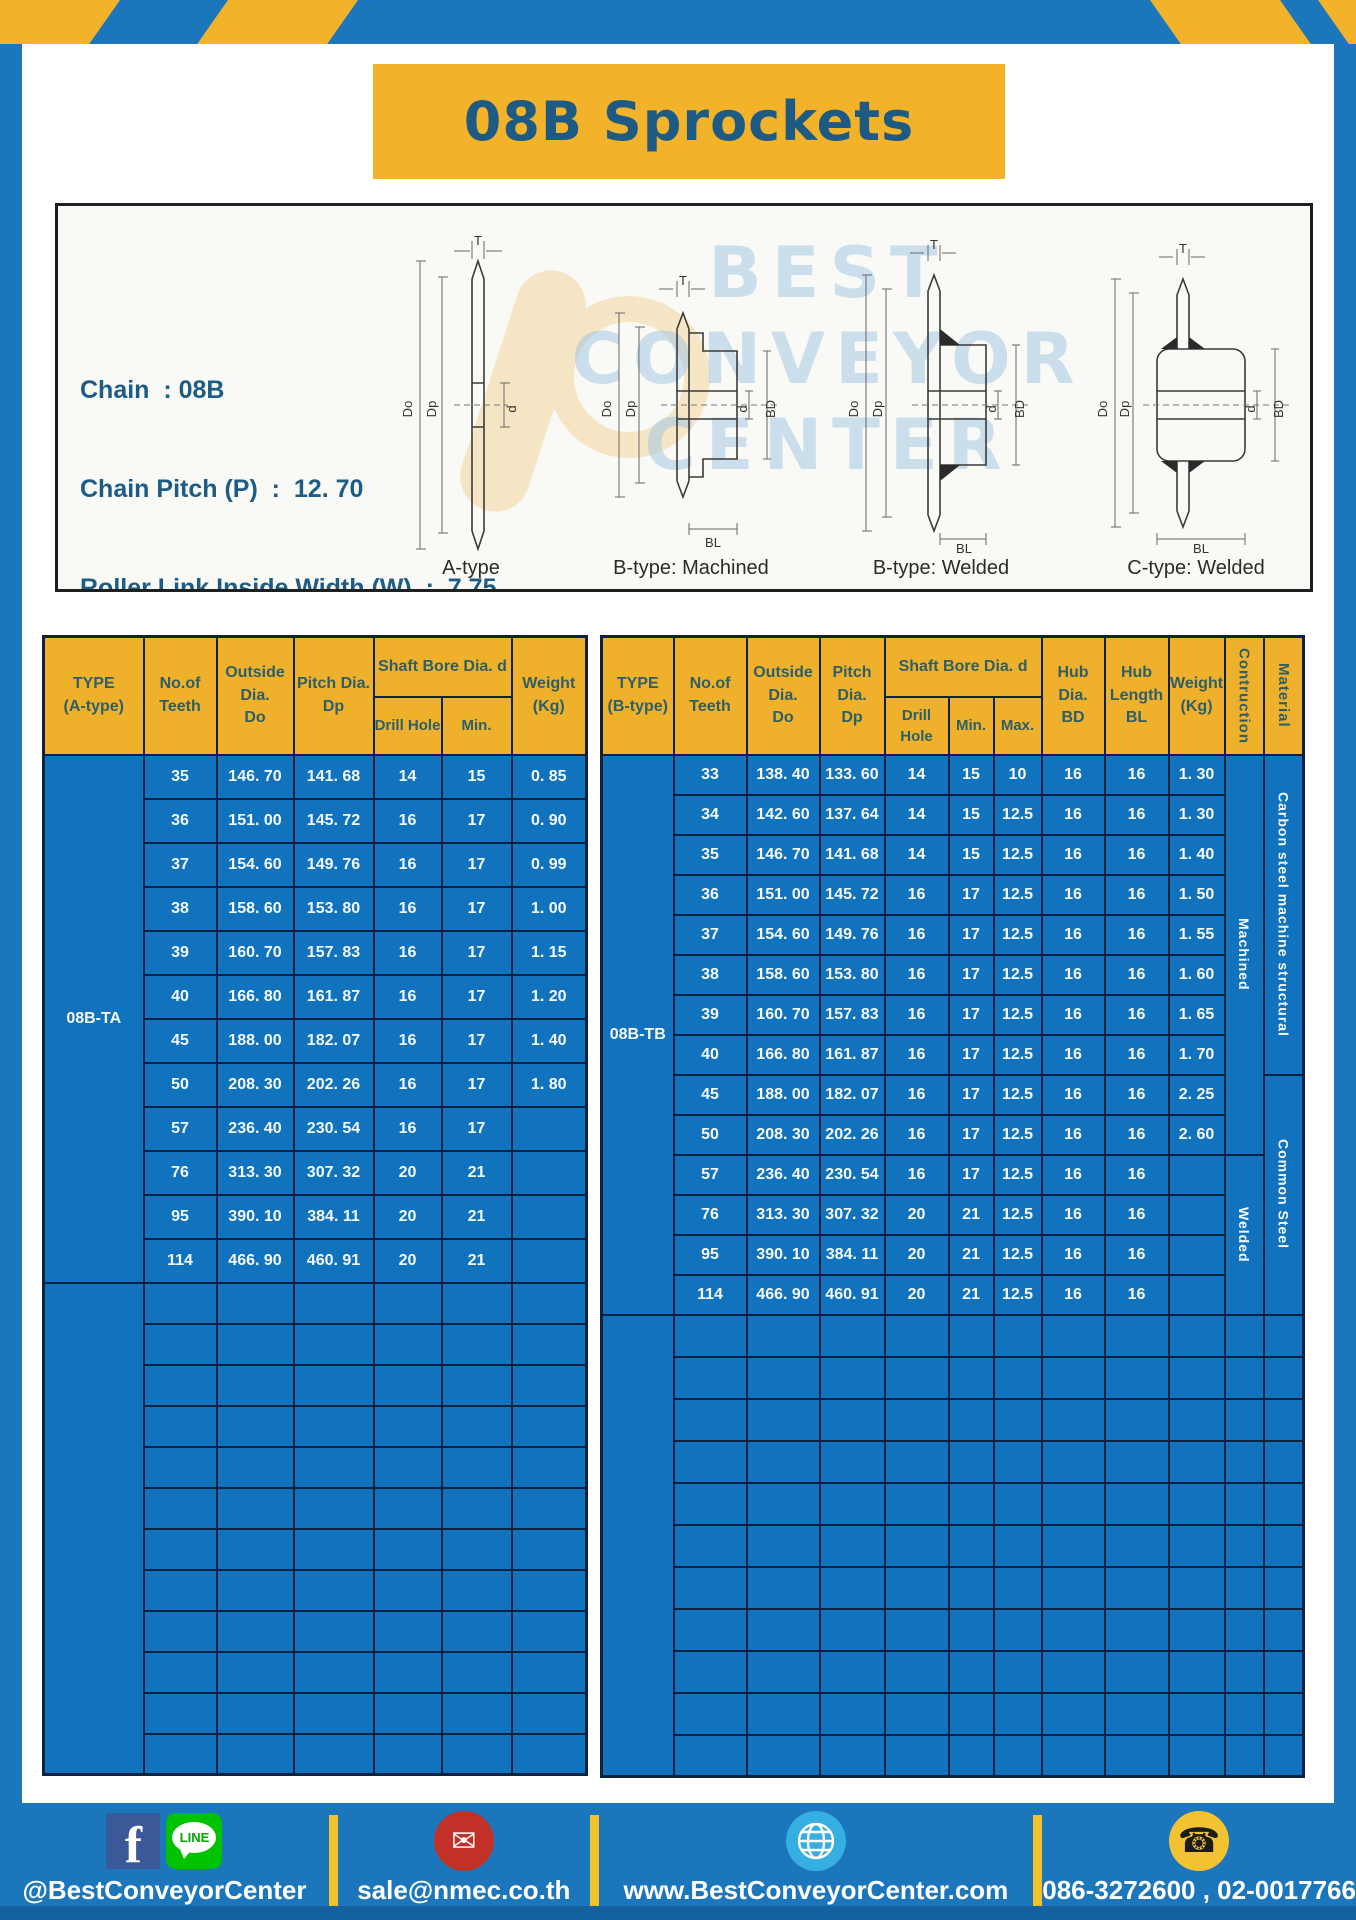 Image resolution: width=1356 pixels, height=1920 pixels. Describe the element at coordinates (180, 908) in the screenshot. I see `table-cell: 38` at that location.